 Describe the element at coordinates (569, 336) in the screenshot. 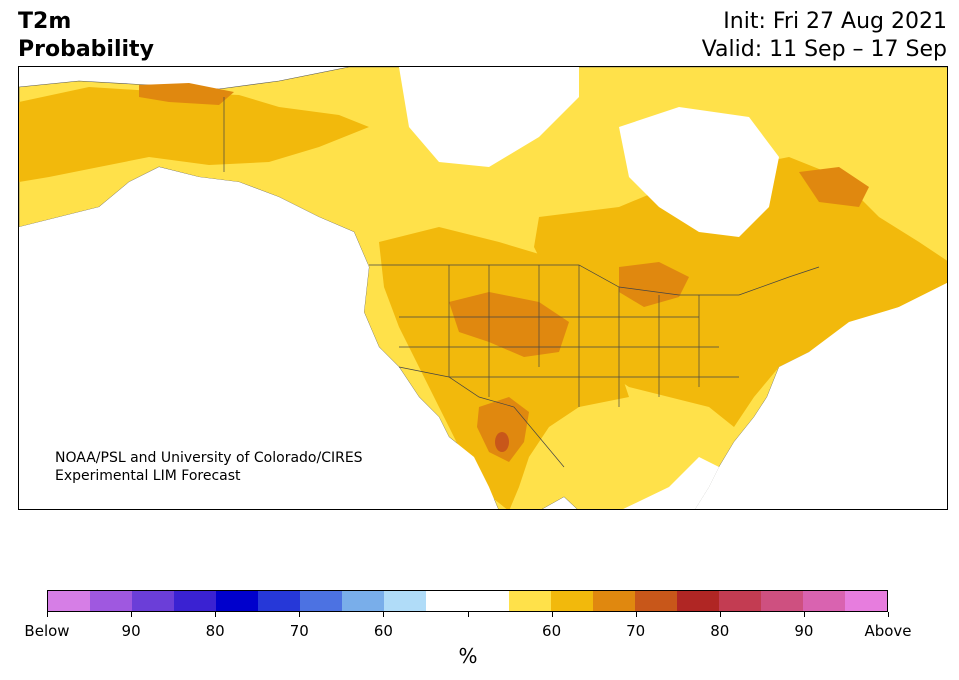

I see `state-lines` at that location.